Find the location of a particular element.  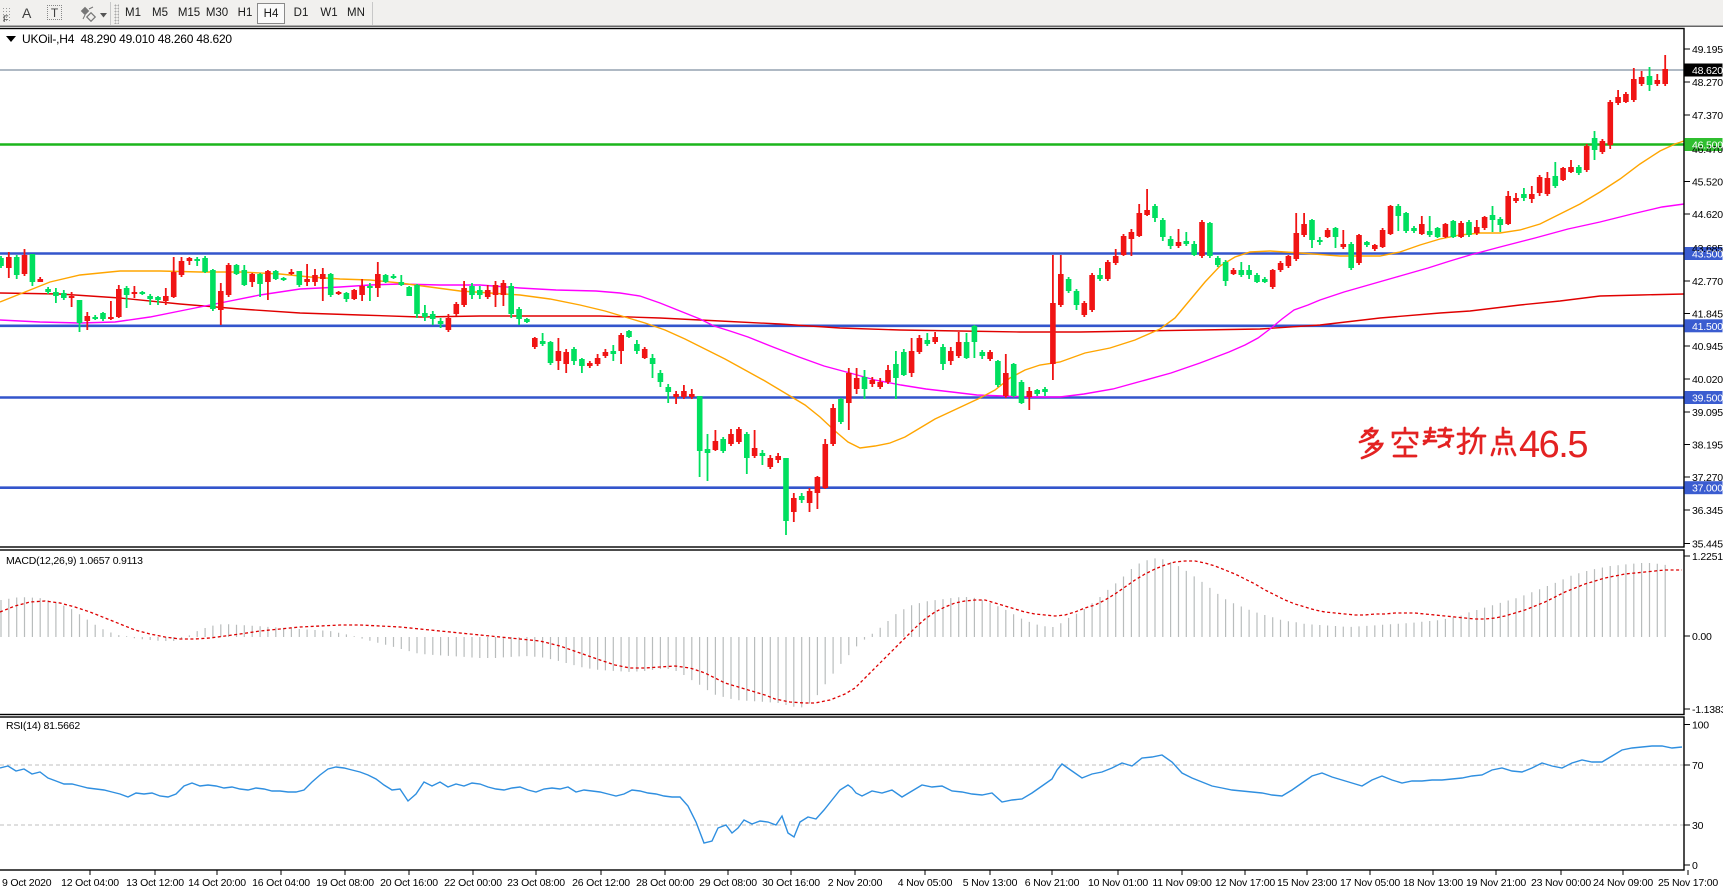

svg-text: 47.370 is located at coordinates (1707, 116).